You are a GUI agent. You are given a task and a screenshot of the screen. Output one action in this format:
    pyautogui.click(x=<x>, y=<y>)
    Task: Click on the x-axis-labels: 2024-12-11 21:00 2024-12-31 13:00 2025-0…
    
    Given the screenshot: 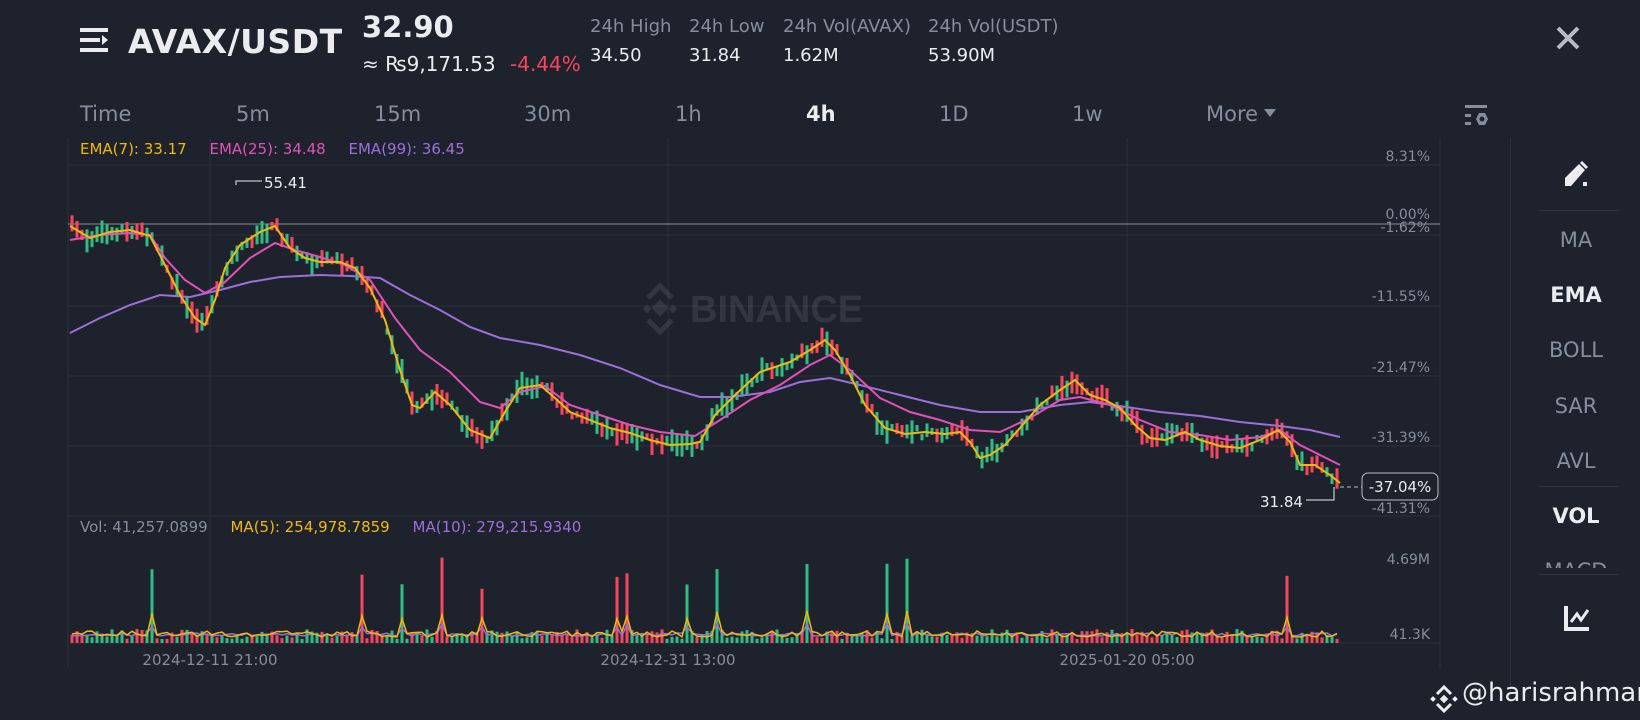 What is the action you would take?
    pyautogui.click(x=668, y=660)
    